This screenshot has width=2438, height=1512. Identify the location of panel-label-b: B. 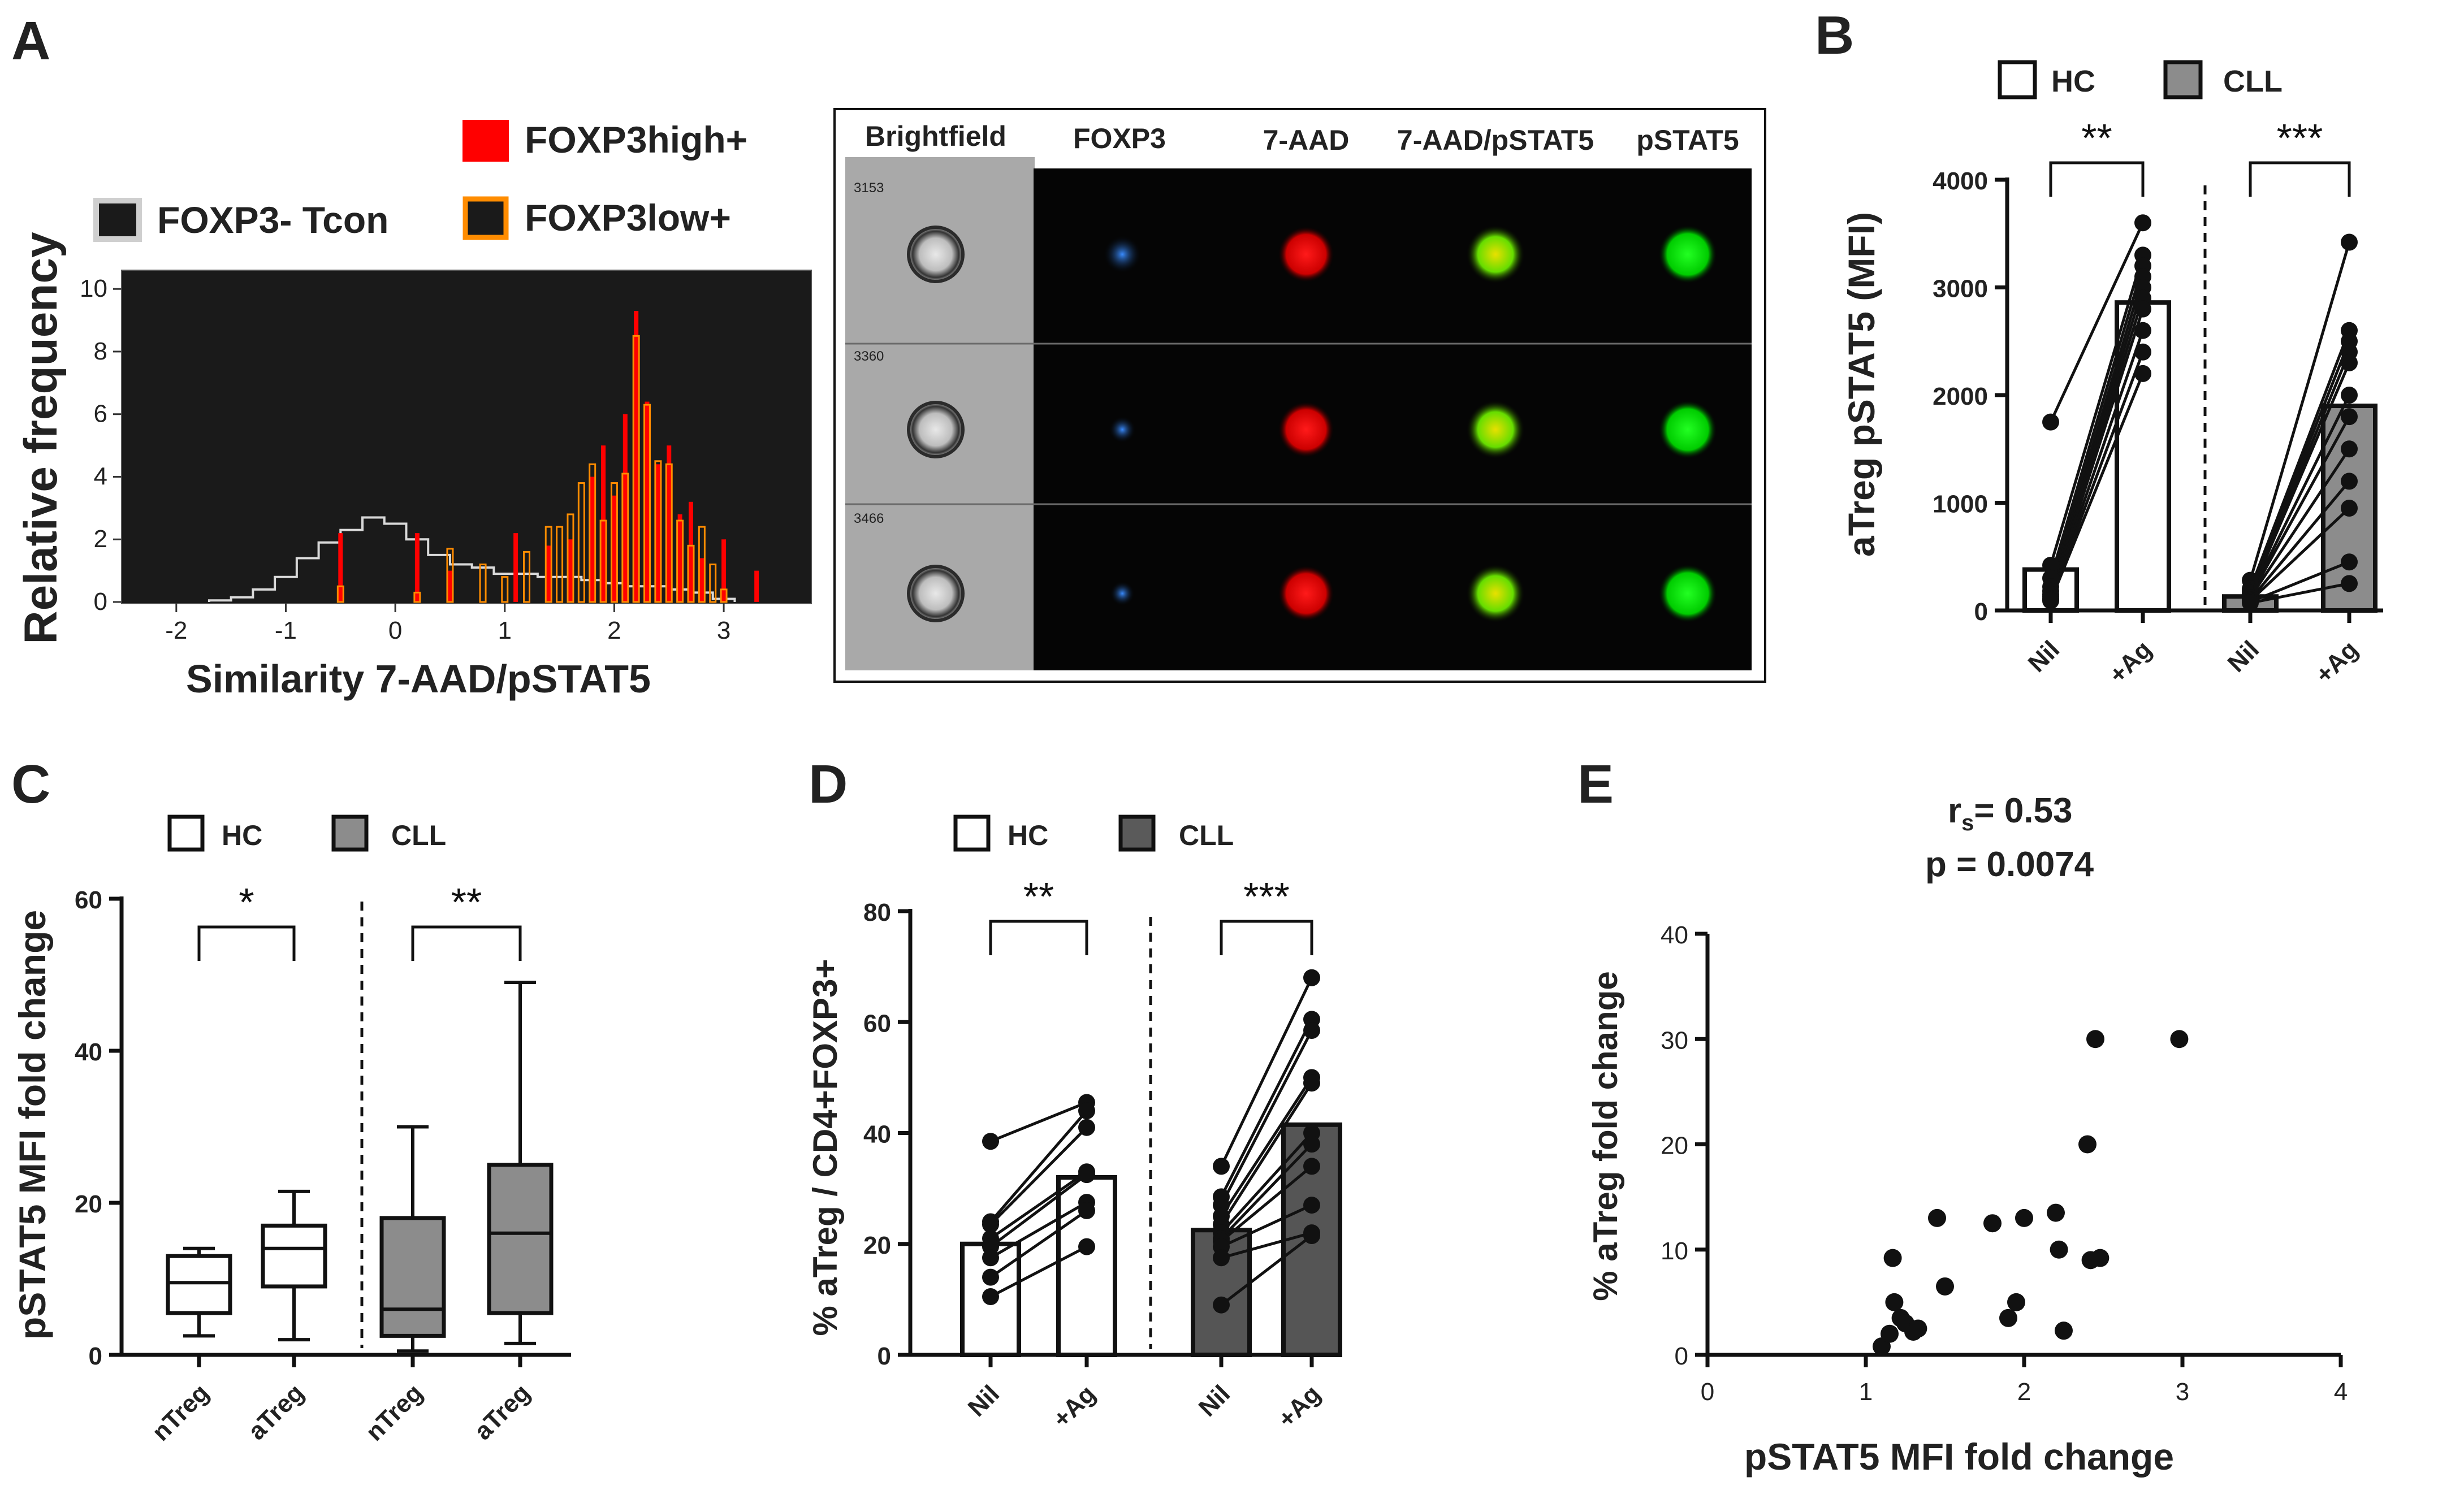
(1834, 35).